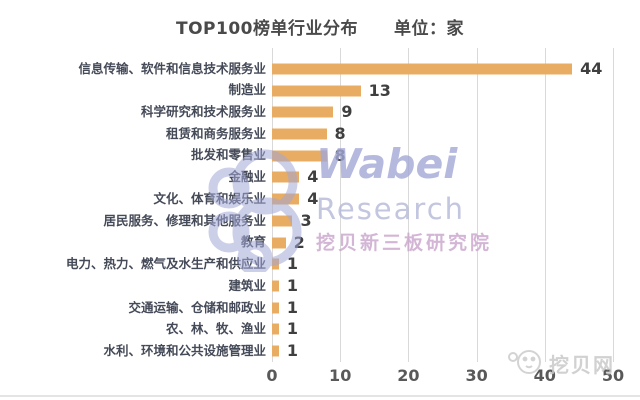  Describe the element at coordinates (165, 264) in the screenshot. I see `category-label: 电力、热力、燃气及水生产和供应业` at that location.